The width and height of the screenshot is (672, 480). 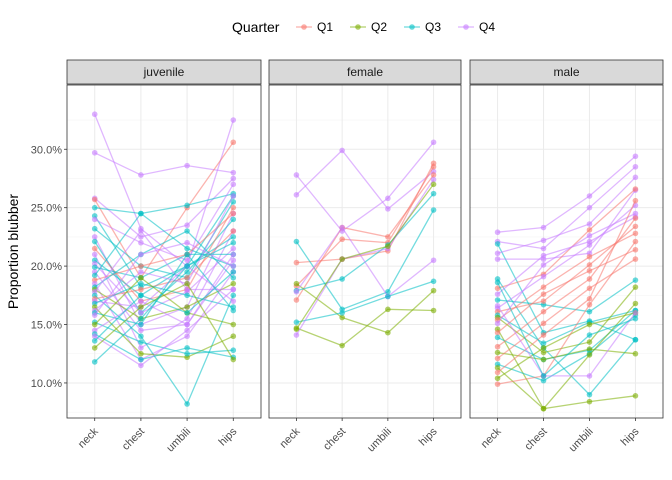 I want to click on legend-entry-q2: Q2, so click(x=368, y=27).